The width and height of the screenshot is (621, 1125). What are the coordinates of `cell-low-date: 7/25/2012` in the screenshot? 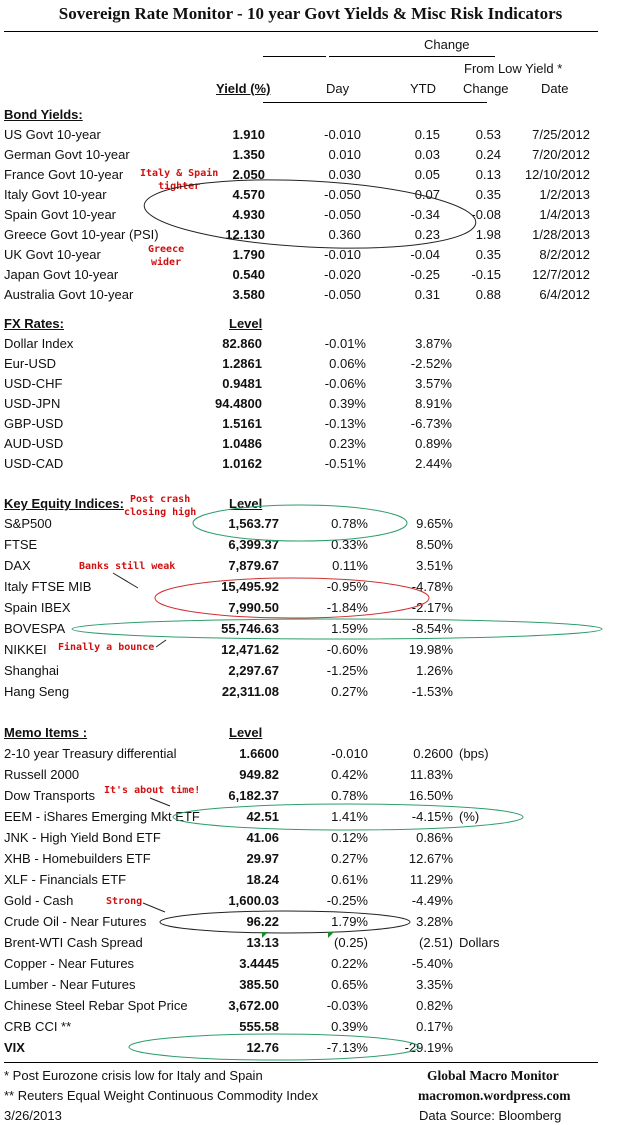 It's located at (561, 134).